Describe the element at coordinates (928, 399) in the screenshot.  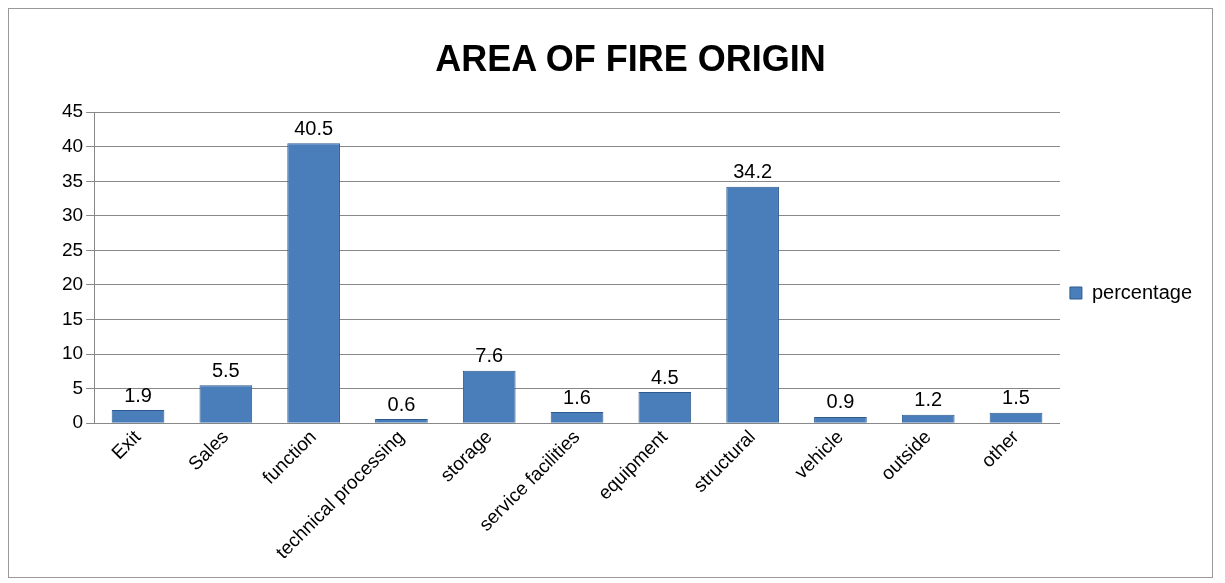
I see `data-label: 1.2` at that location.